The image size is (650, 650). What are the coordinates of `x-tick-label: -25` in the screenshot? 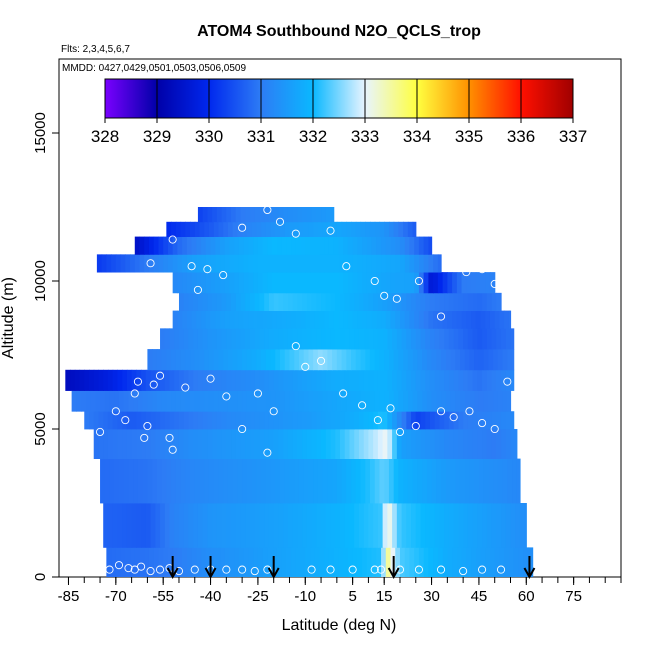 It's located at (258, 596).